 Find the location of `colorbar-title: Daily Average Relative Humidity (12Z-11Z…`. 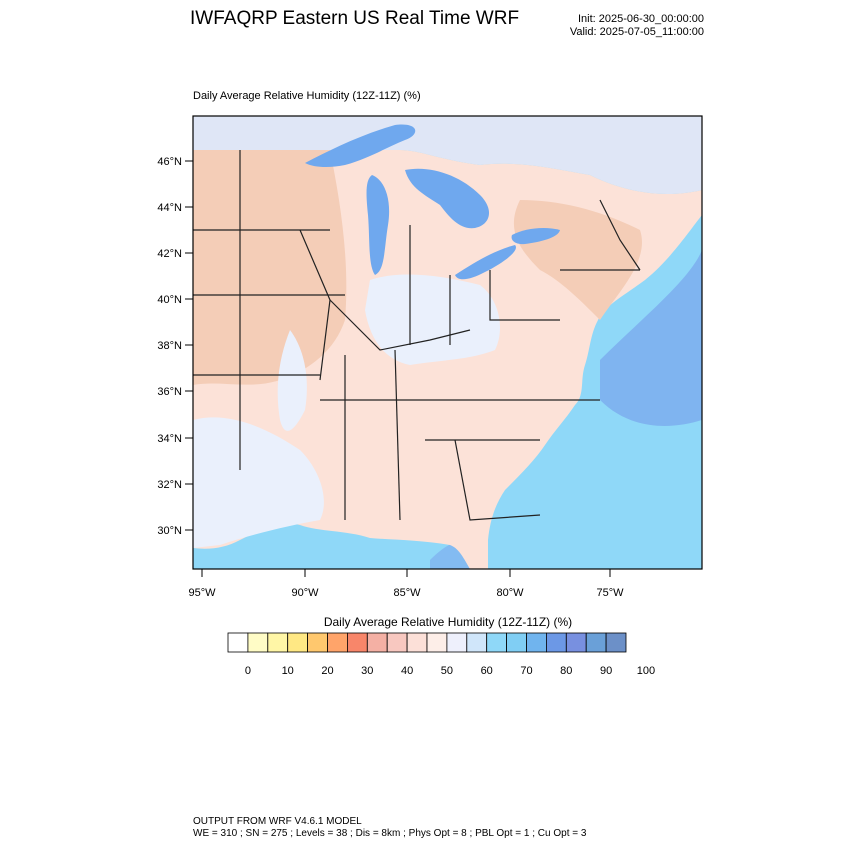

colorbar-title: Daily Average Relative Humidity (12Z-11Z… is located at coordinates (448, 622).